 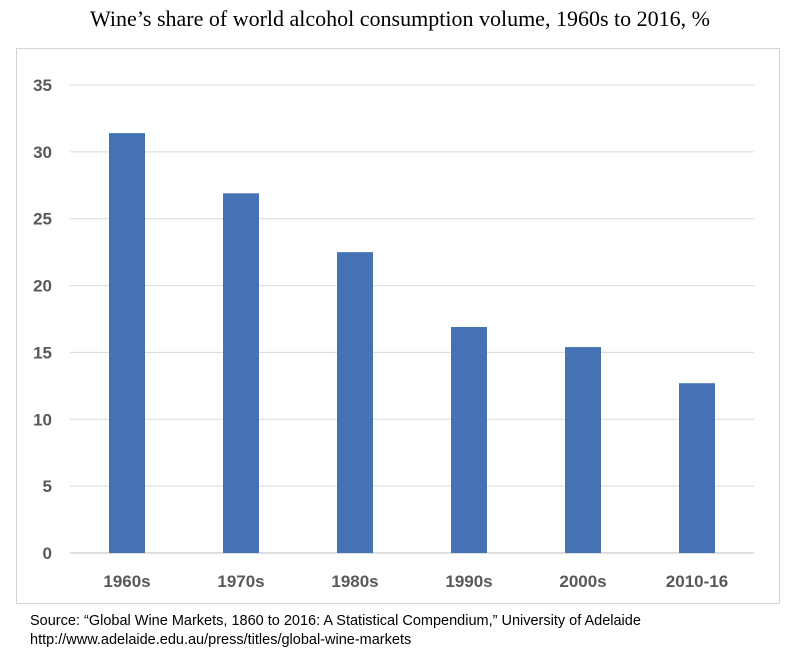 I want to click on y-tick-label: 25, so click(x=42, y=219).